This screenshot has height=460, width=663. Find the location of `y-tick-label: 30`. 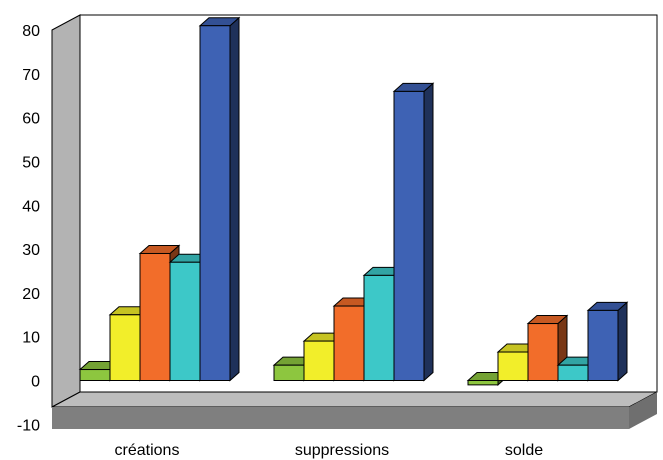

y-tick-label: 30 is located at coordinates (31, 250).